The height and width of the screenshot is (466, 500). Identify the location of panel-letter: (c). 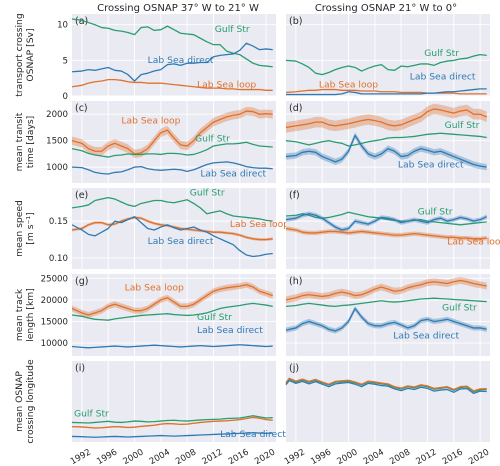
(81, 108).